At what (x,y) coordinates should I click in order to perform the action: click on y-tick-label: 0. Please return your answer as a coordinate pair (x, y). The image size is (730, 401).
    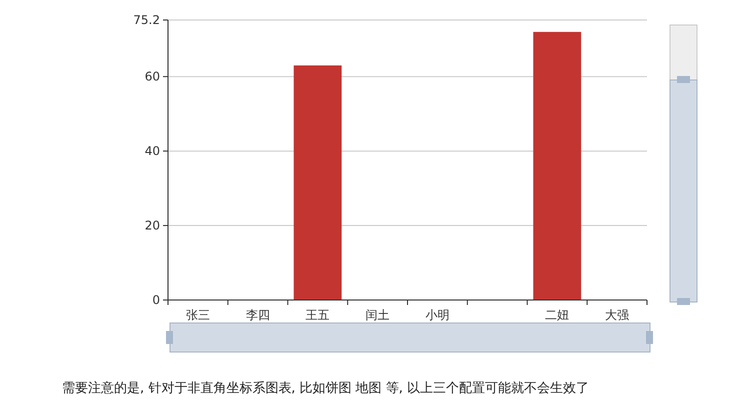
    Looking at the image, I should click on (156, 300).